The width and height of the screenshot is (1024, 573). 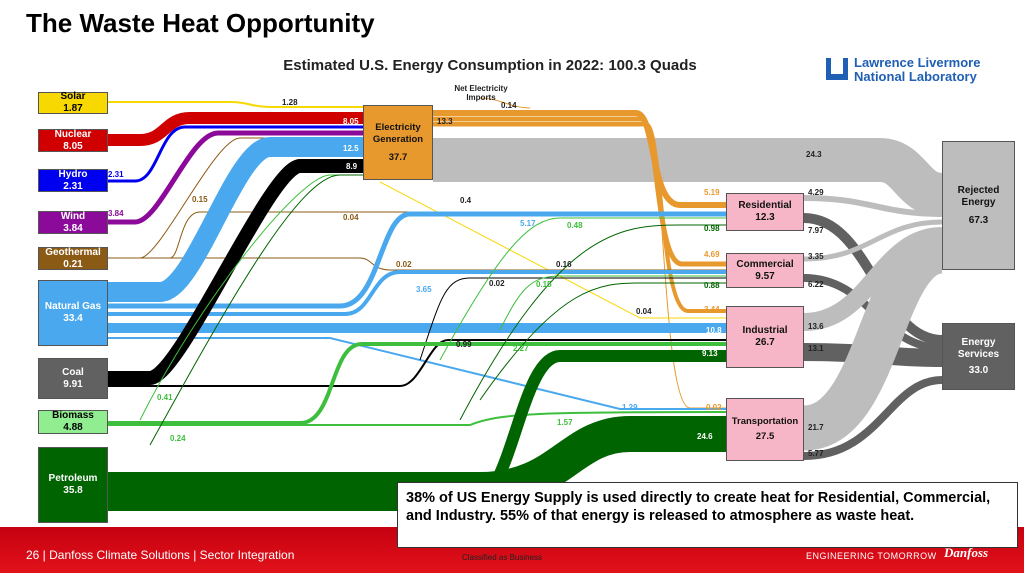 I want to click on node-biomass: Biomass 4.88, so click(x=73, y=422).